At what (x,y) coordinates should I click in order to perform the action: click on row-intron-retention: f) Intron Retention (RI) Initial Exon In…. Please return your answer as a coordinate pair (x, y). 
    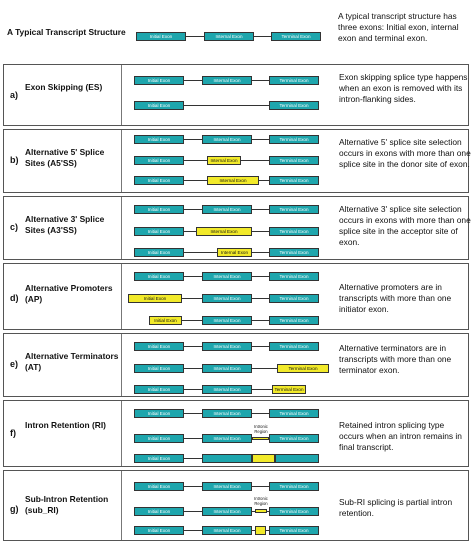
    Looking at the image, I should click on (236, 433).